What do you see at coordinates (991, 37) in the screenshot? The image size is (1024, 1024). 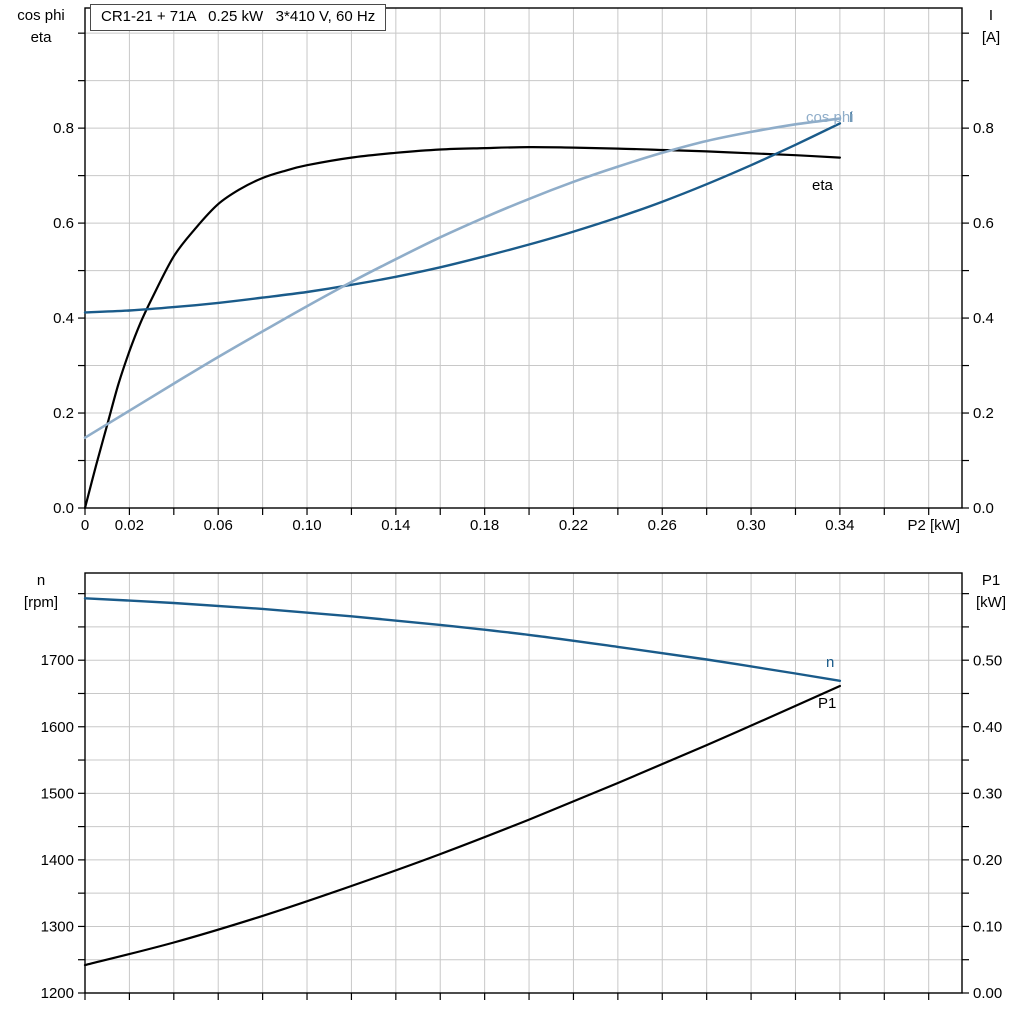 I see `top-plot-right-axis-title: [A]` at bounding box center [991, 37].